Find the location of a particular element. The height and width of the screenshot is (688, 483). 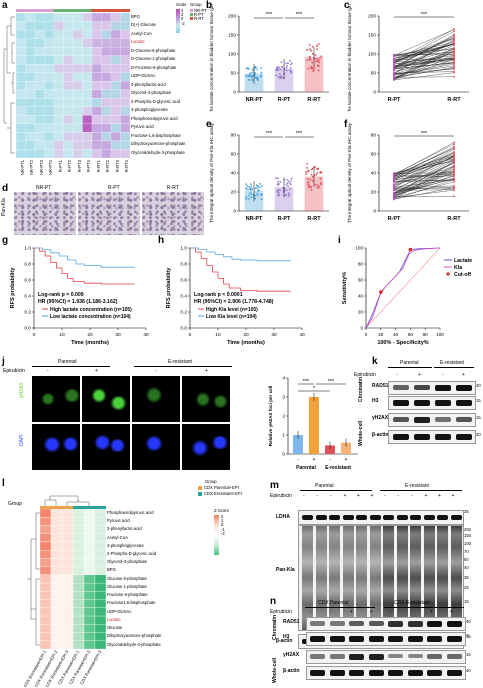

m-sign: + is located at coordinates (439, 496).